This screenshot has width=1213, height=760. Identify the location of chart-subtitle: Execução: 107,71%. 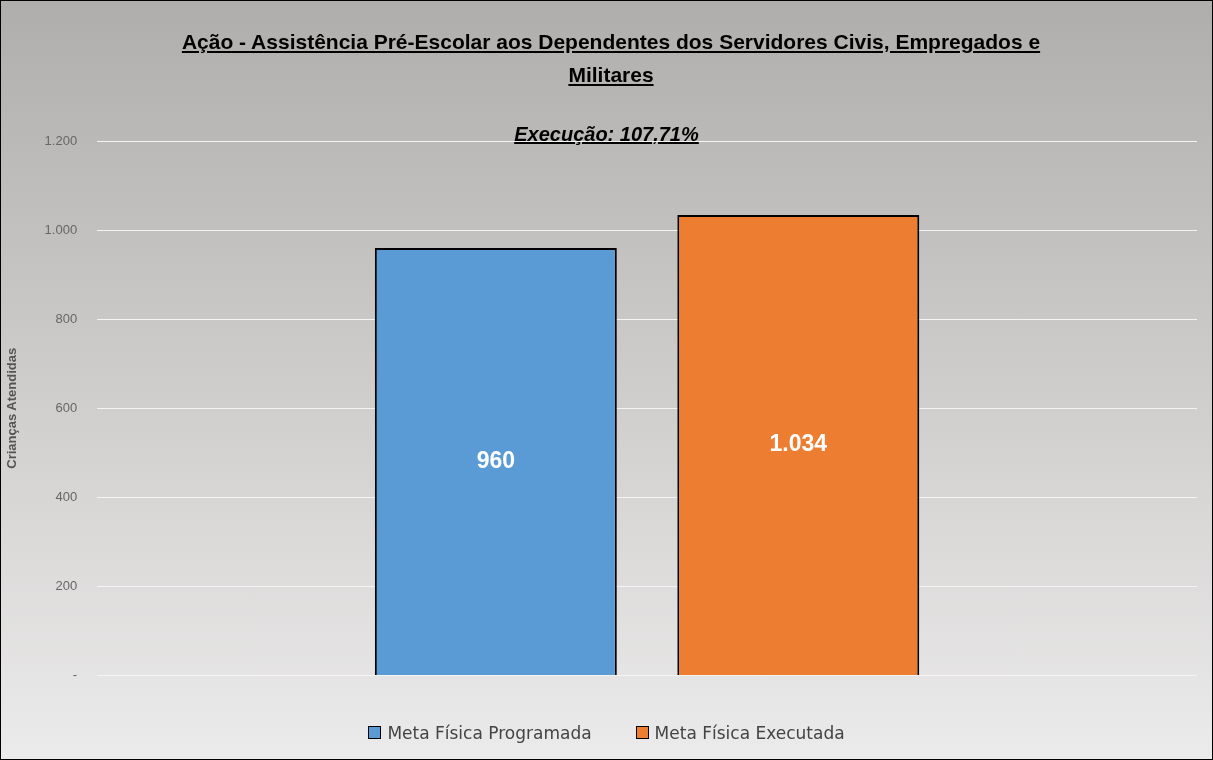
(606, 134).